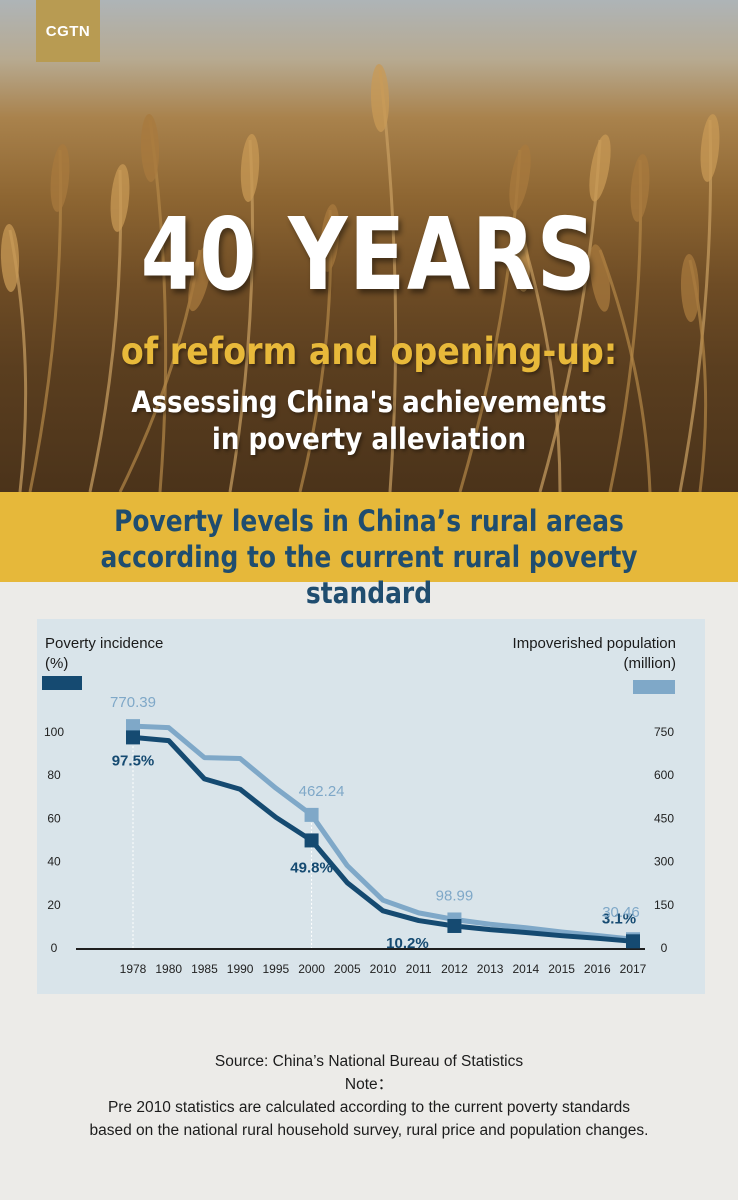 This screenshot has height=1200, width=738. What do you see at coordinates (664, 948) in the screenshot?
I see `y-right-tick-label: 0` at bounding box center [664, 948].